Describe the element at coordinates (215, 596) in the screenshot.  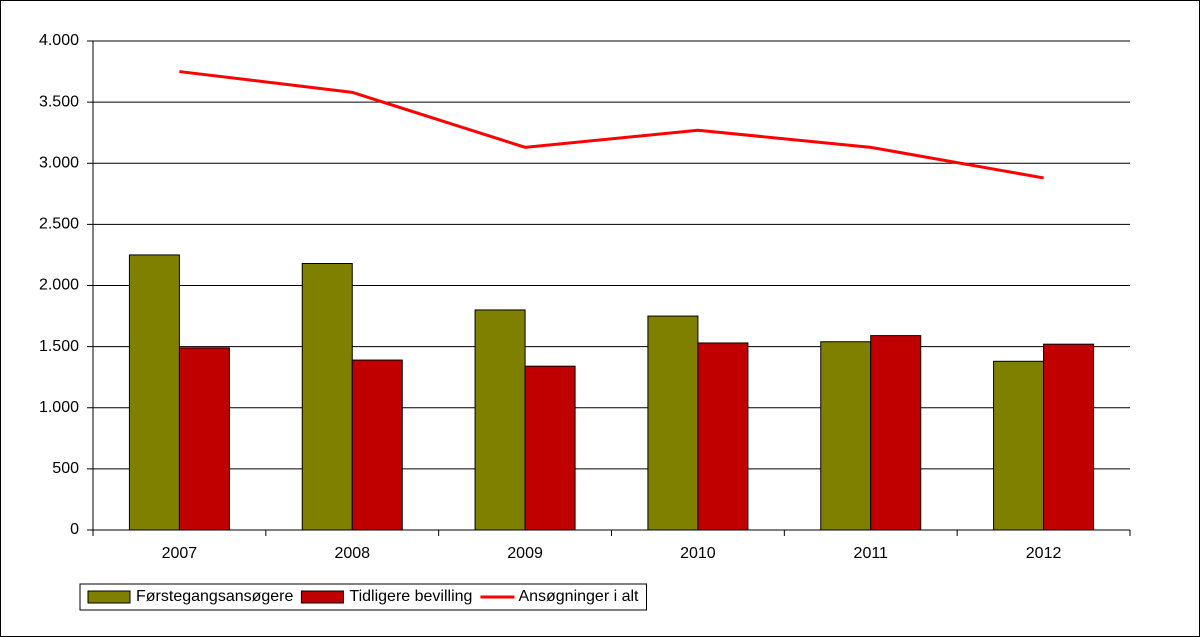
I see `legend-label: Førstegangsansøgere` at that location.